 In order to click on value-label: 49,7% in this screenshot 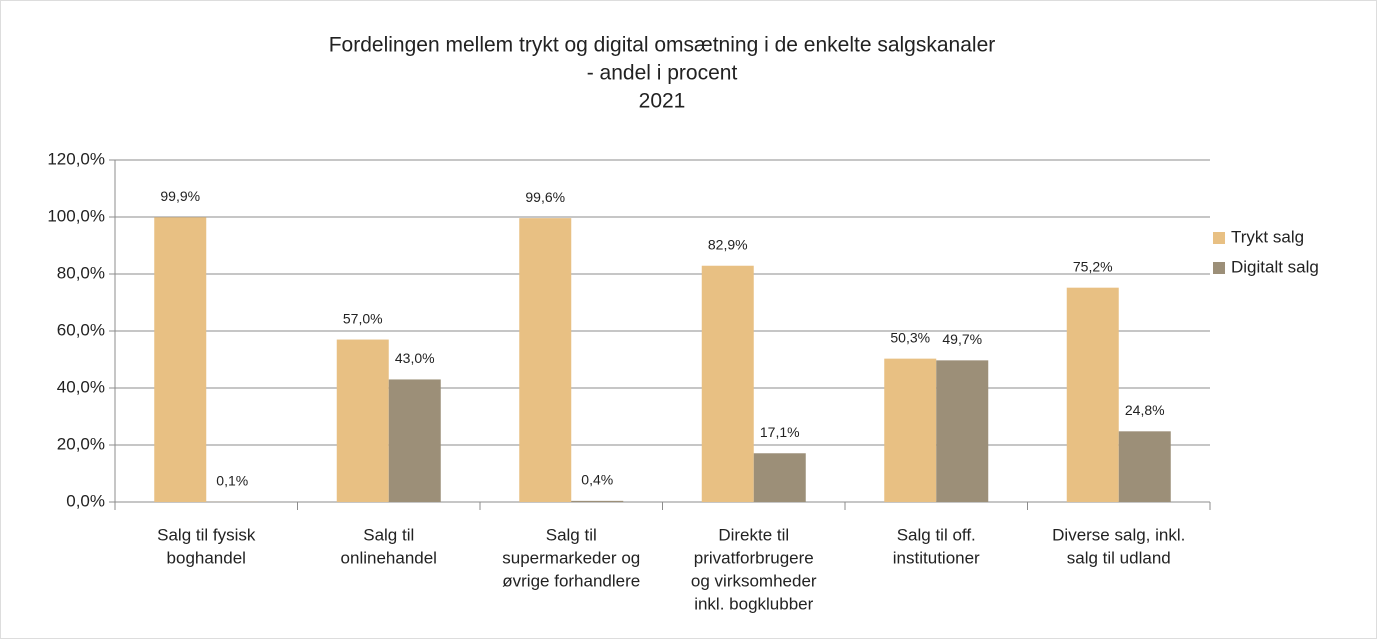, I will do `click(962, 339)`.